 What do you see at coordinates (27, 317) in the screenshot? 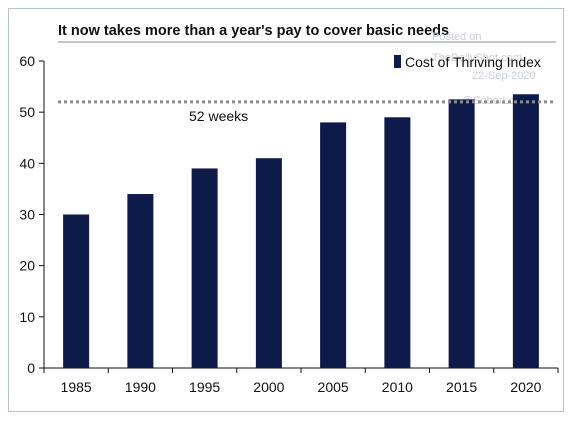
I see `y-tick-label: 10` at bounding box center [27, 317].